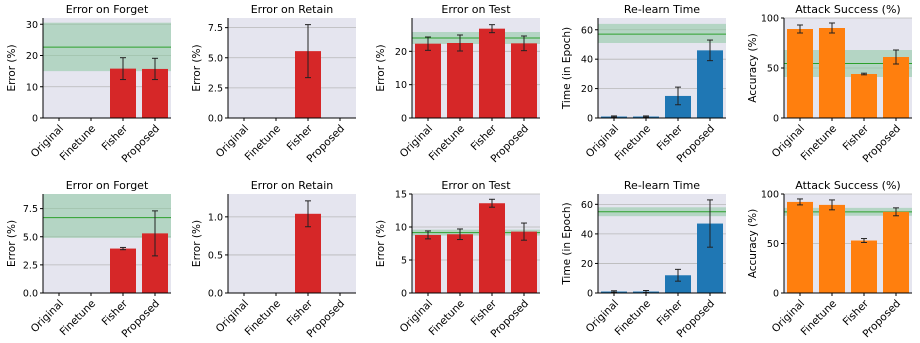  What do you see at coordinates (896, 252) in the screenshot?
I see `chart-10-bar-proposed` at bounding box center [896, 252].